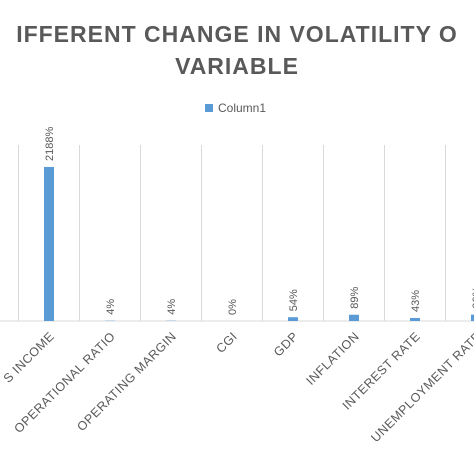  What do you see at coordinates (294, 300) in the screenshot?
I see `value-label: 54%` at bounding box center [294, 300].